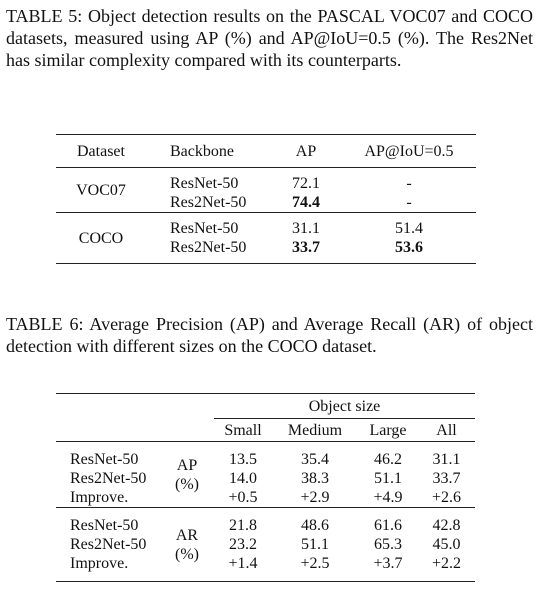 This screenshot has height=598, width=548. What do you see at coordinates (243, 521) in the screenshot?
I see `value-cell: 21.8` at bounding box center [243, 521].